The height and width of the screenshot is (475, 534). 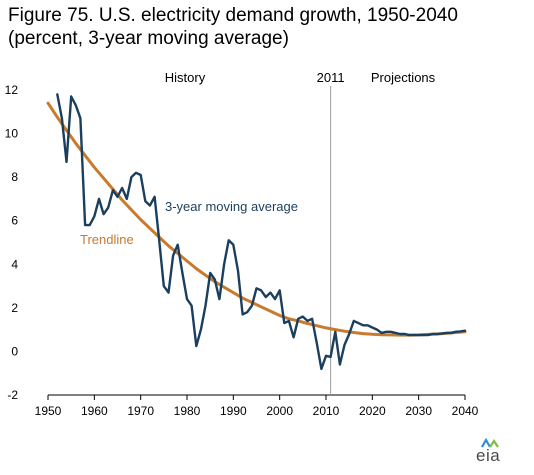 I want to click on y-tick-label: 10, so click(x=12, y=134).